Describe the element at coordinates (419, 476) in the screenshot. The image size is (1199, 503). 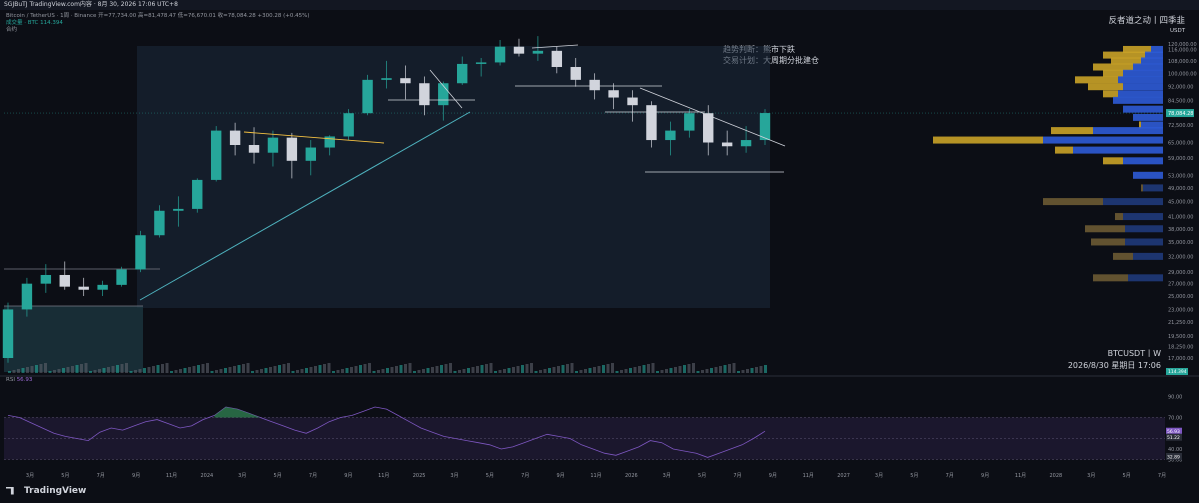
I see `time-tick-label: 2025` at that location.